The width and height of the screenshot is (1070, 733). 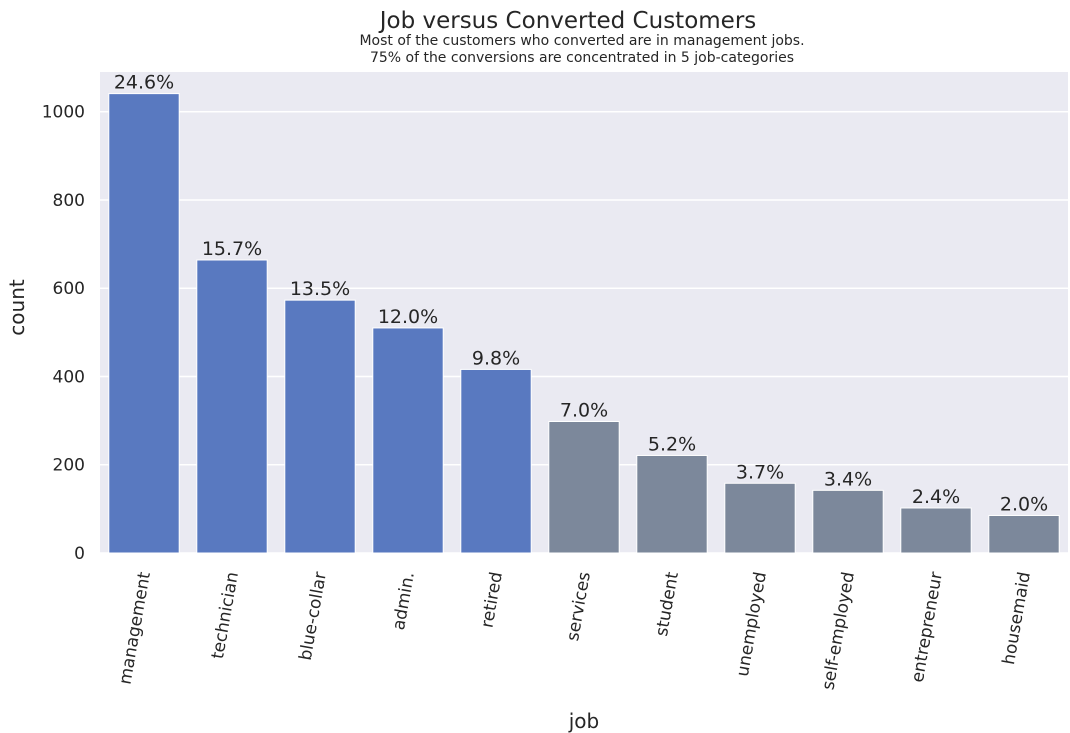 I want to click on y-axis-label: count, so click(x=17, y=307).